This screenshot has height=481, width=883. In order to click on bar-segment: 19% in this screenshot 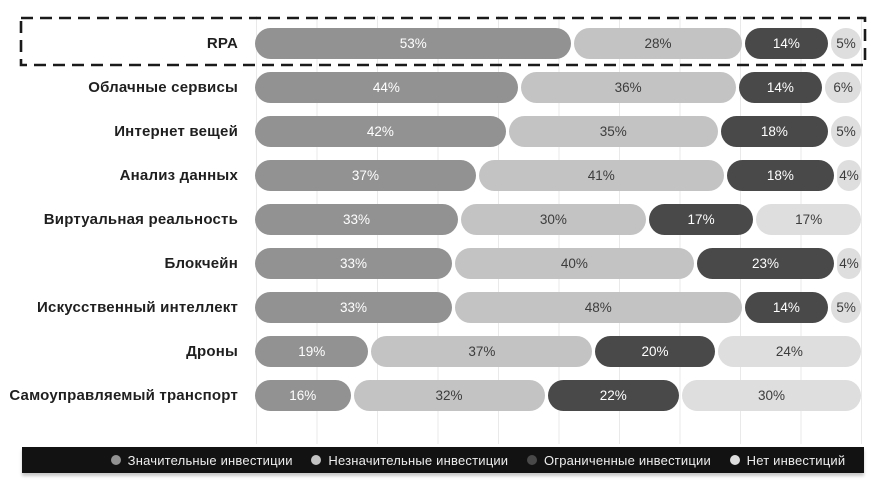, I will do `click(312, 351)`.